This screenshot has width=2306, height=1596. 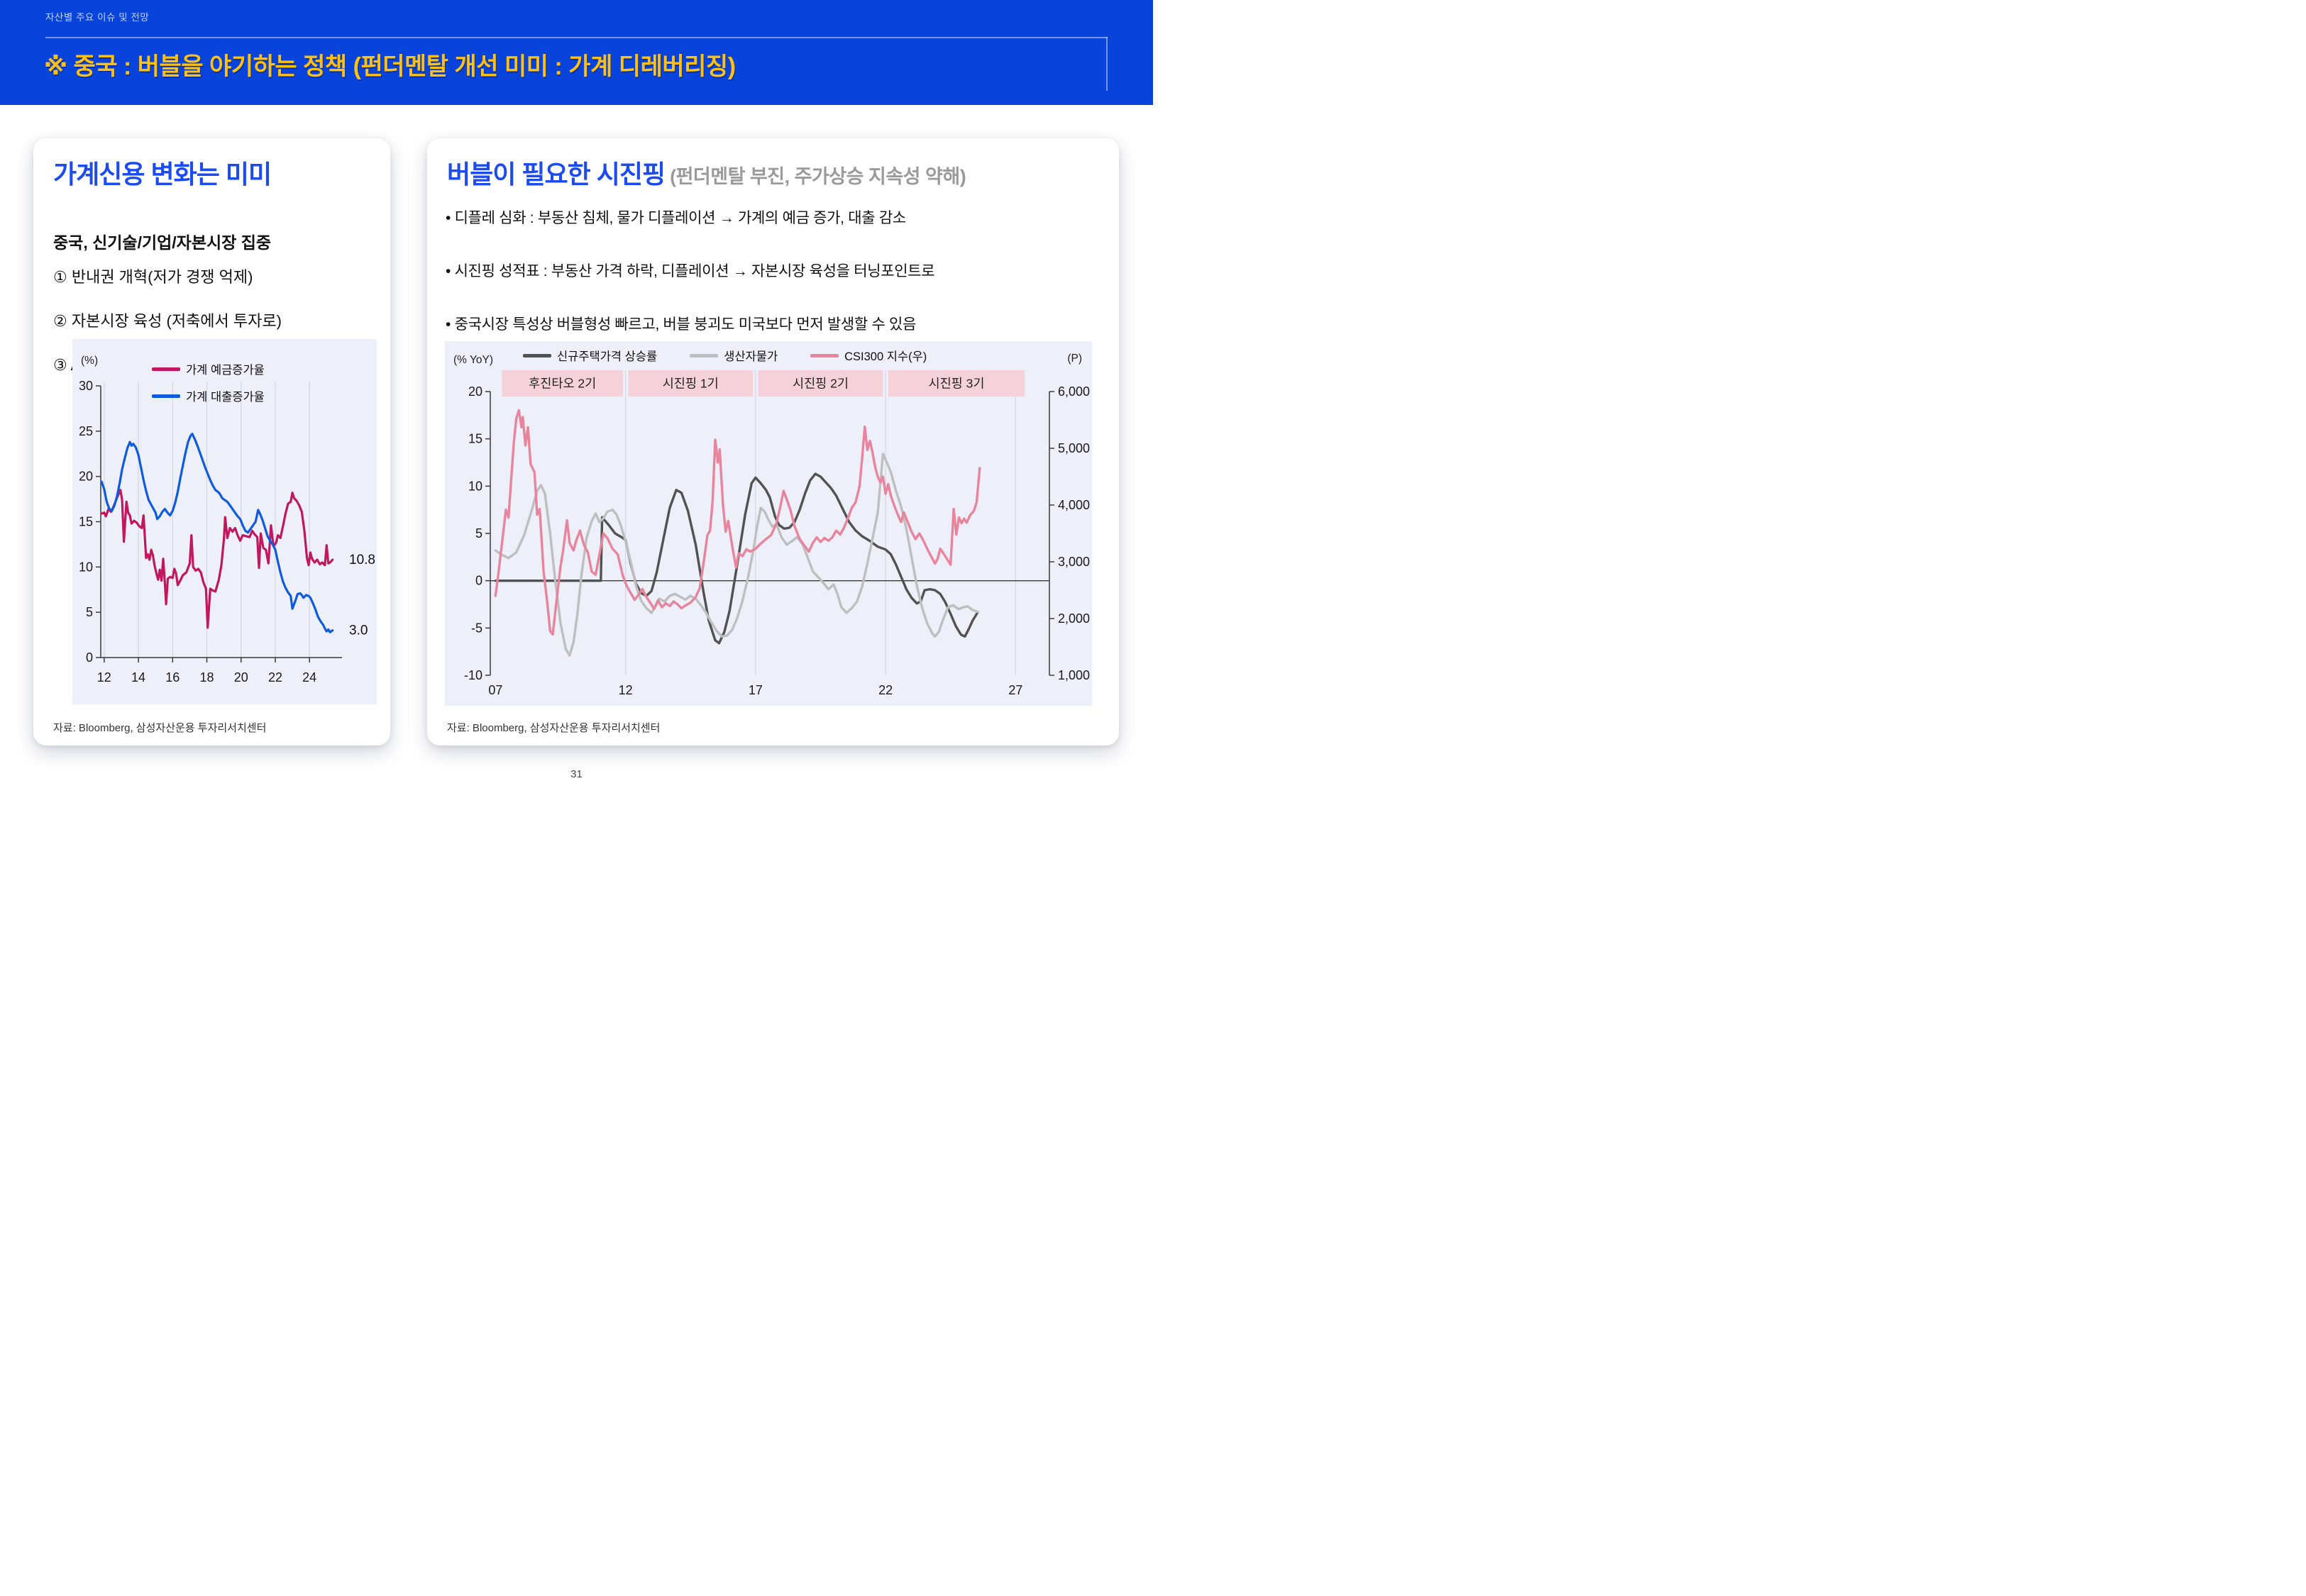 What do you see at coordinates (97, 18) in the screenshot?
I see `breadcrumb: 자산별 주요 이슈 및 전망` at bounding box center [97, 18].